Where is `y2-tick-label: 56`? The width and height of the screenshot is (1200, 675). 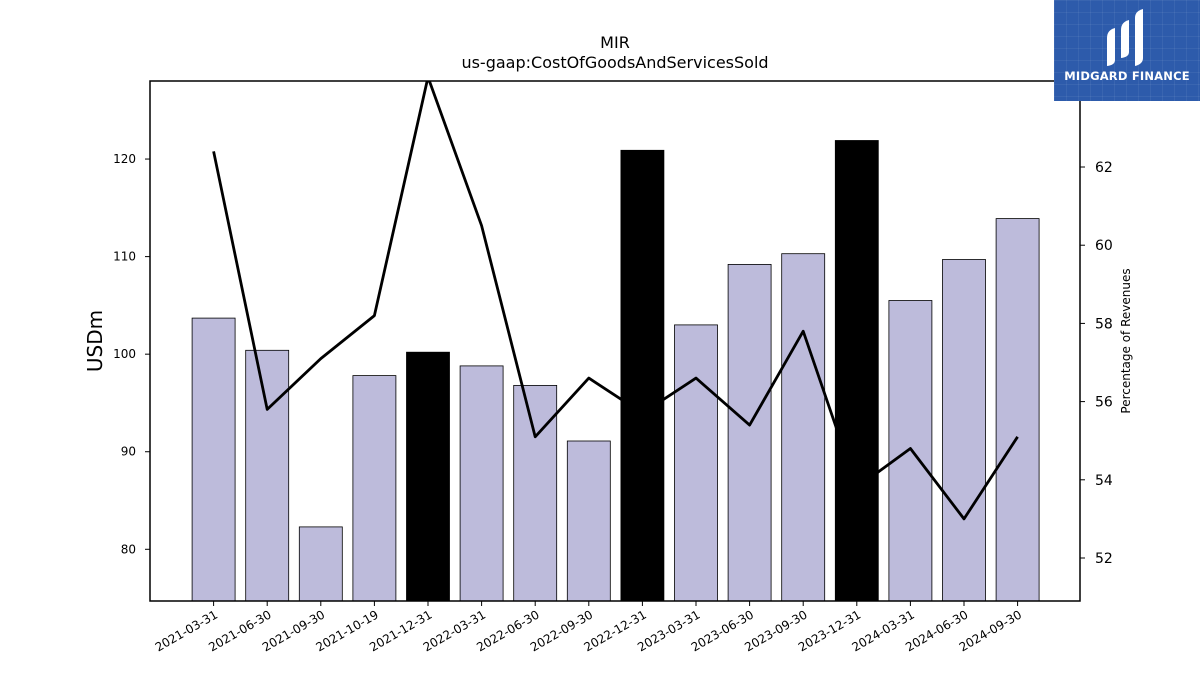 y2-tick-label: 56 is located at coordinates (1104, 403).